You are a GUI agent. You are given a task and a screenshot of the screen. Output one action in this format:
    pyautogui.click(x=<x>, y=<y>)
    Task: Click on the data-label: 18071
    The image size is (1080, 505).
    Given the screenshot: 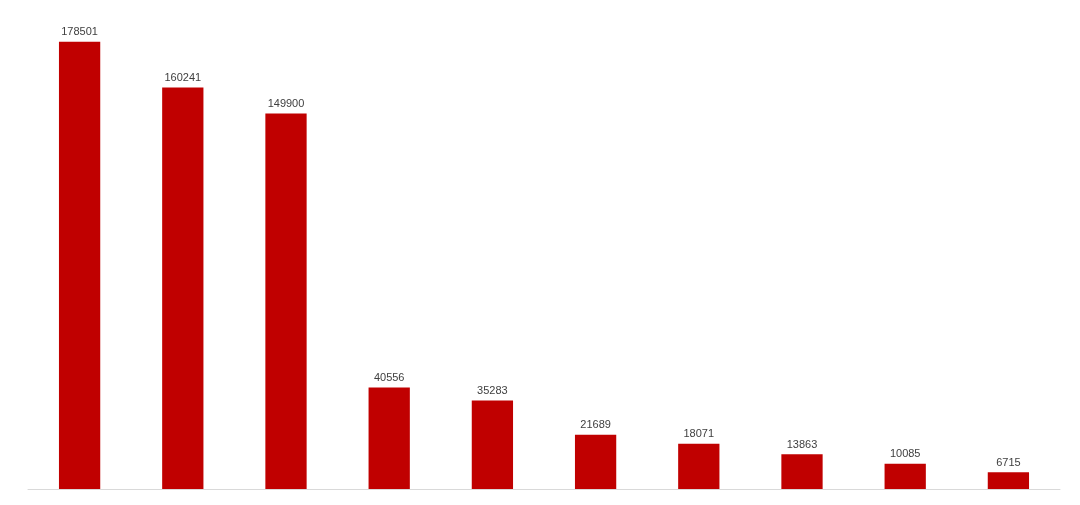 What is the action you would take?
    pyautogui.click(x=699, y=433)
    